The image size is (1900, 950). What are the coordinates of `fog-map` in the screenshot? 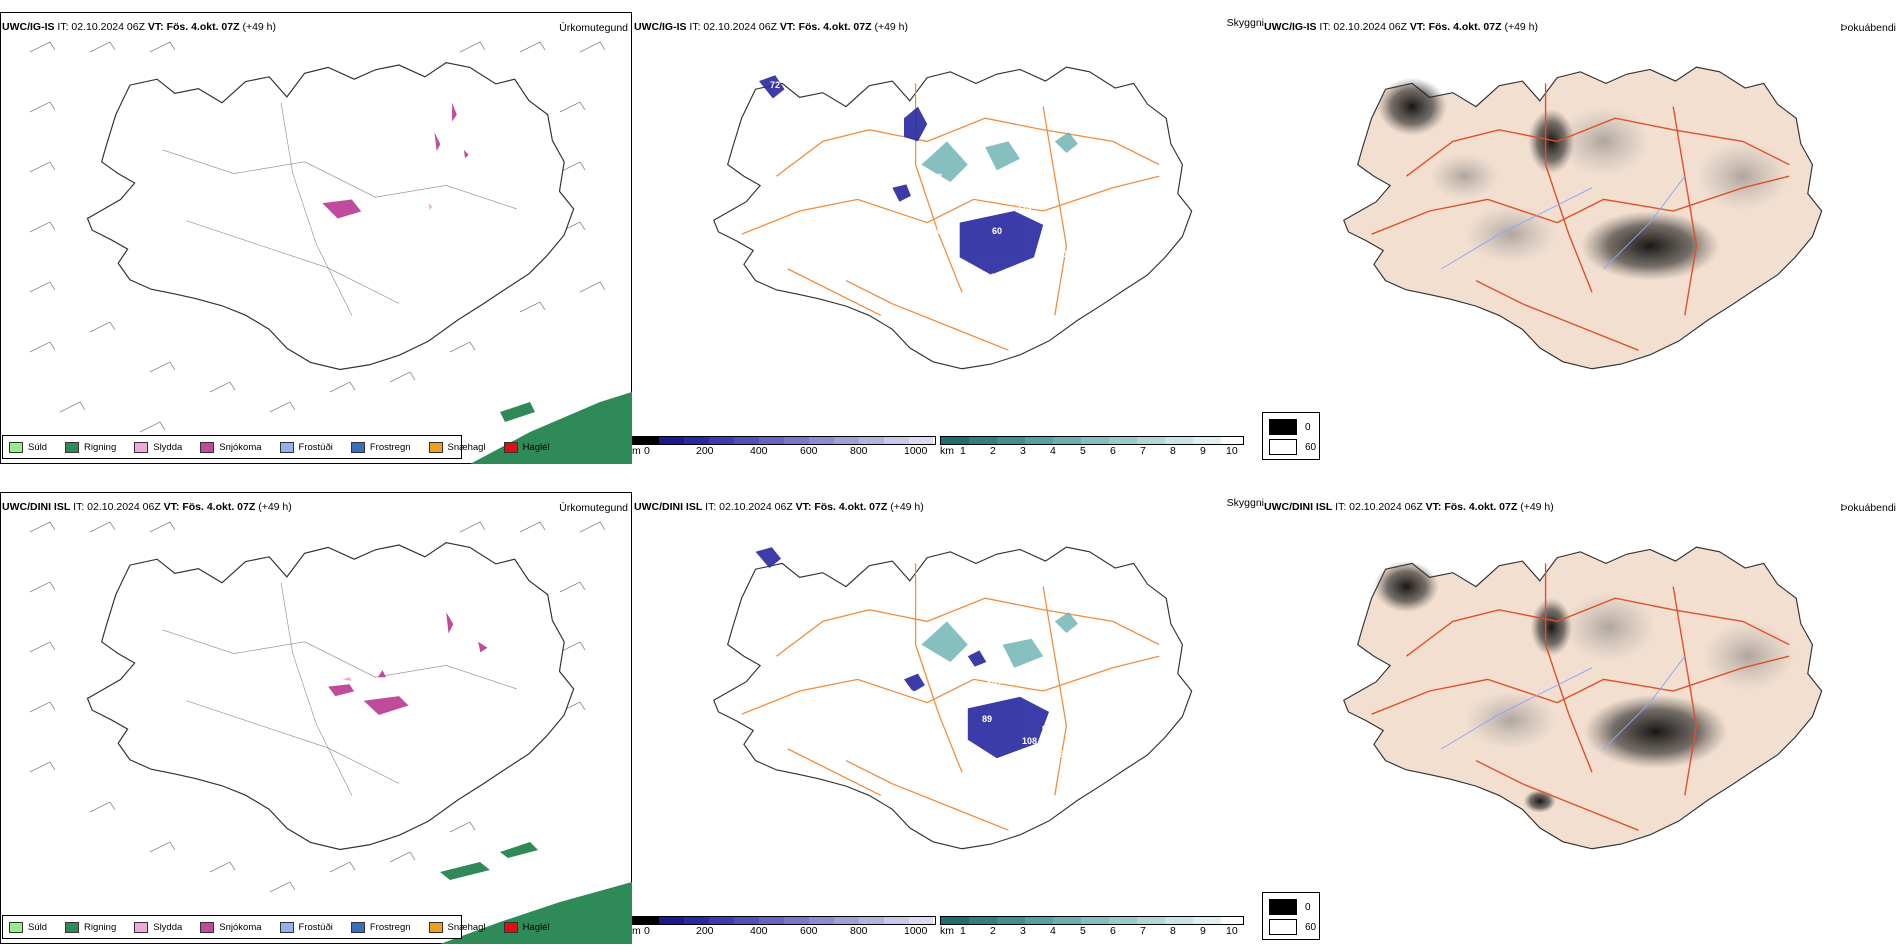 It's located at (1583, 698).